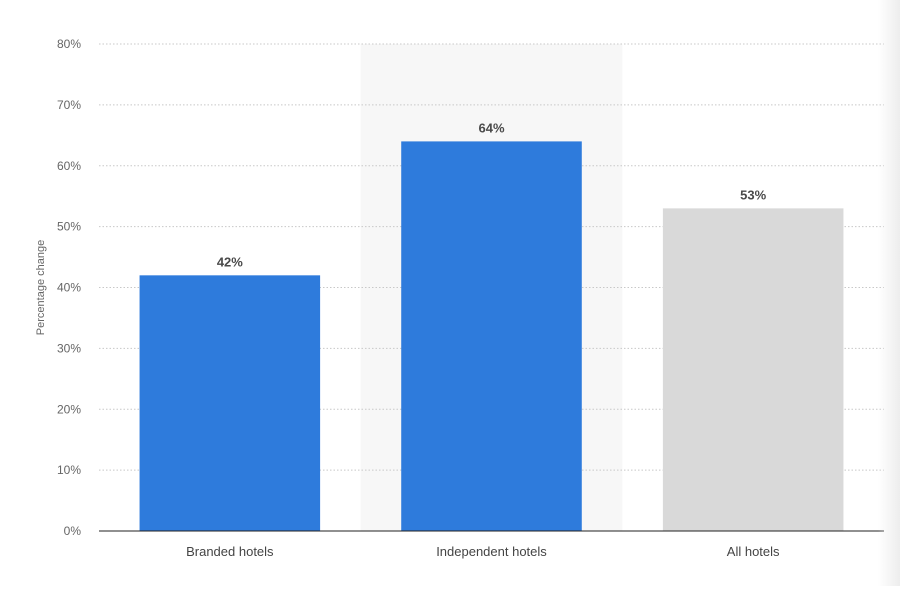 This screenshot has height=591, width=900. Describe the element at coordinates (41, 287) in the screenshot. I see `y-axis-title: Percentage change` at that location.